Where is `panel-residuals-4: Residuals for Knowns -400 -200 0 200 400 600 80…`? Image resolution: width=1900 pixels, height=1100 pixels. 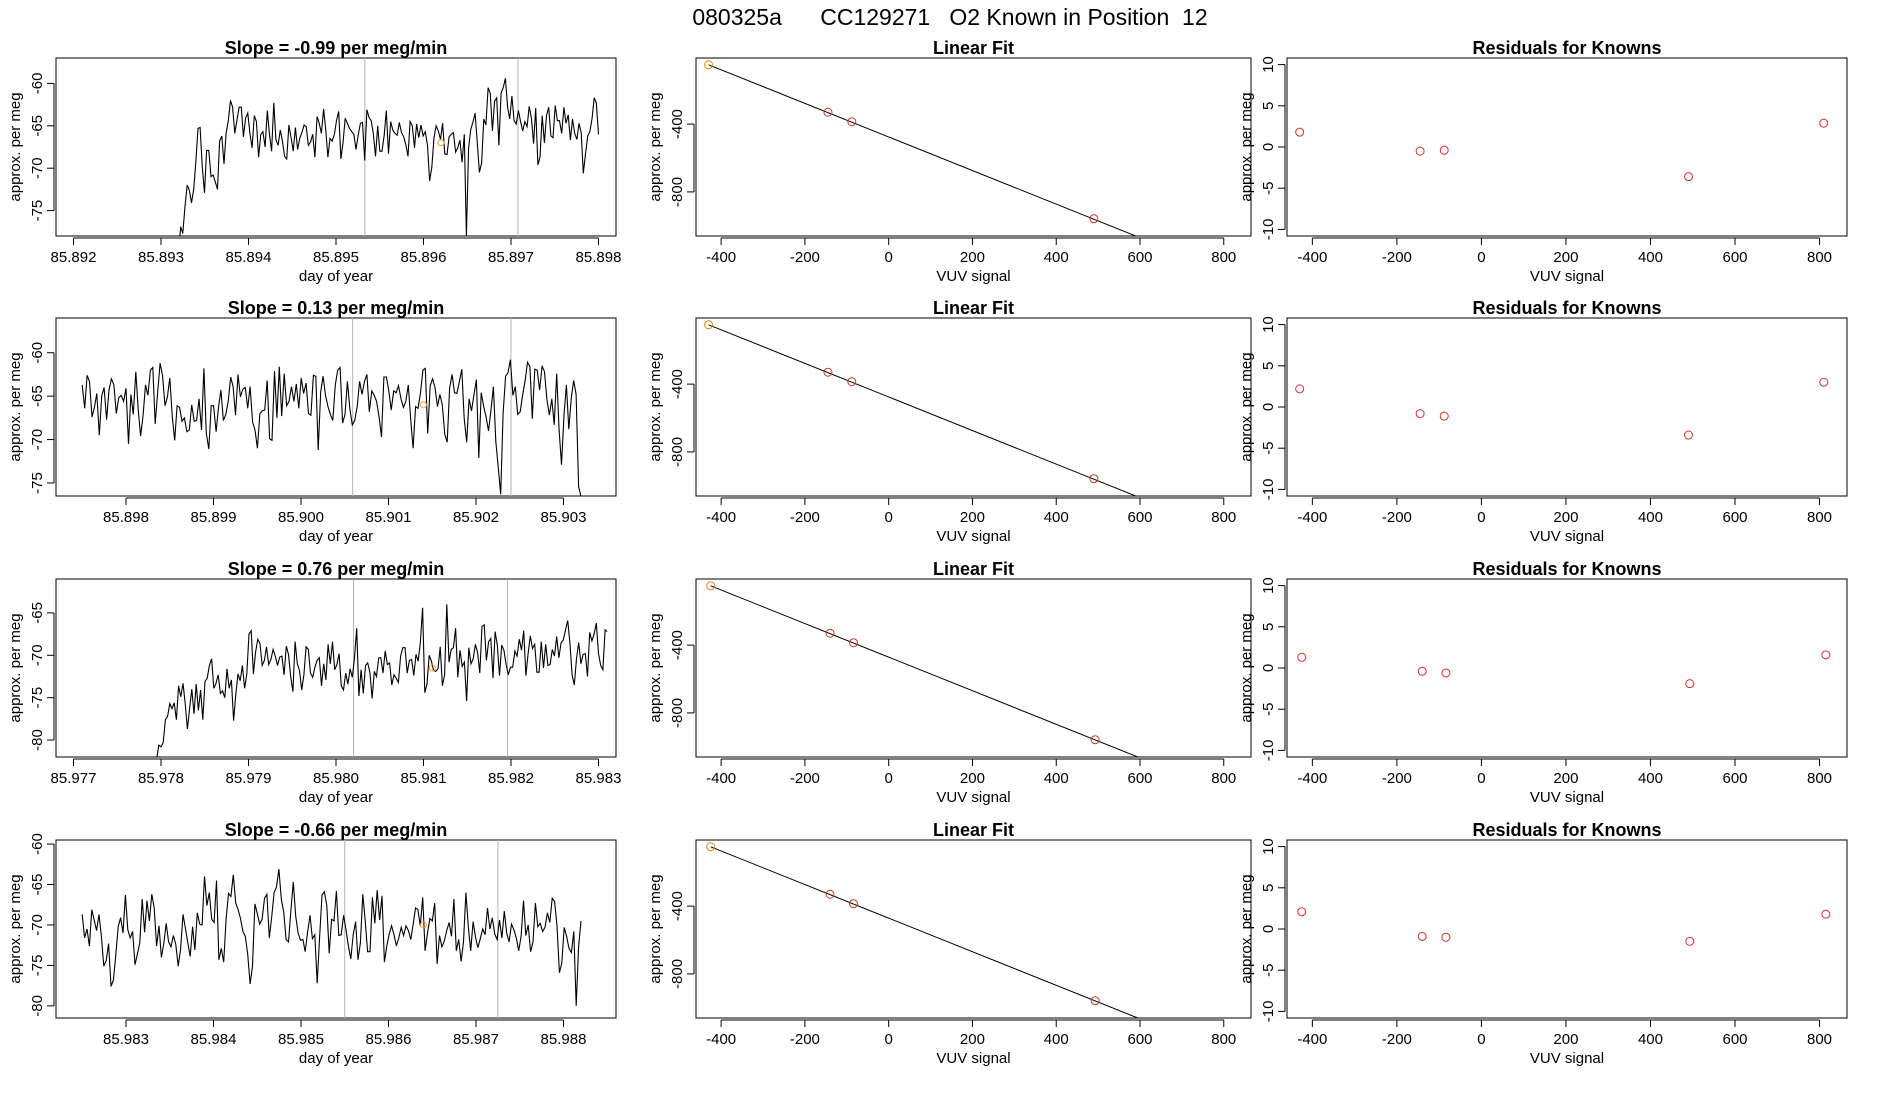
panel-residuals-4: Residuals for Knowns -400 -200 0 200 400 600 80… is located at coordinates (1543, 943).